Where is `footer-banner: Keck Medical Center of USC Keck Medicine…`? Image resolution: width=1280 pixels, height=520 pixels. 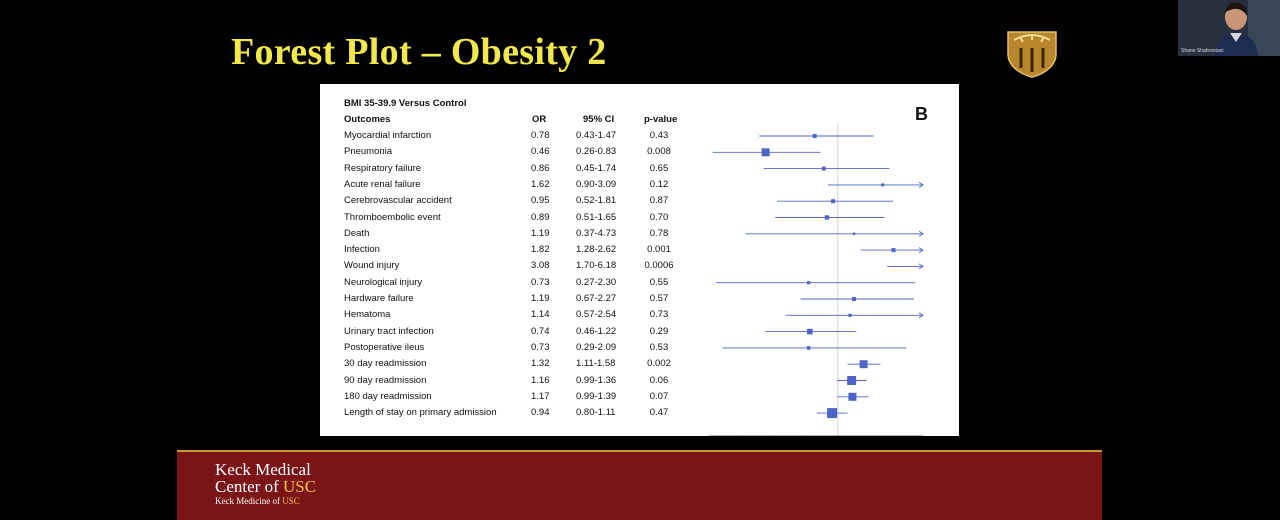 footer-banner: Keck Medical Center of USC Keck Medicine… is located at coordinates (639, 485).